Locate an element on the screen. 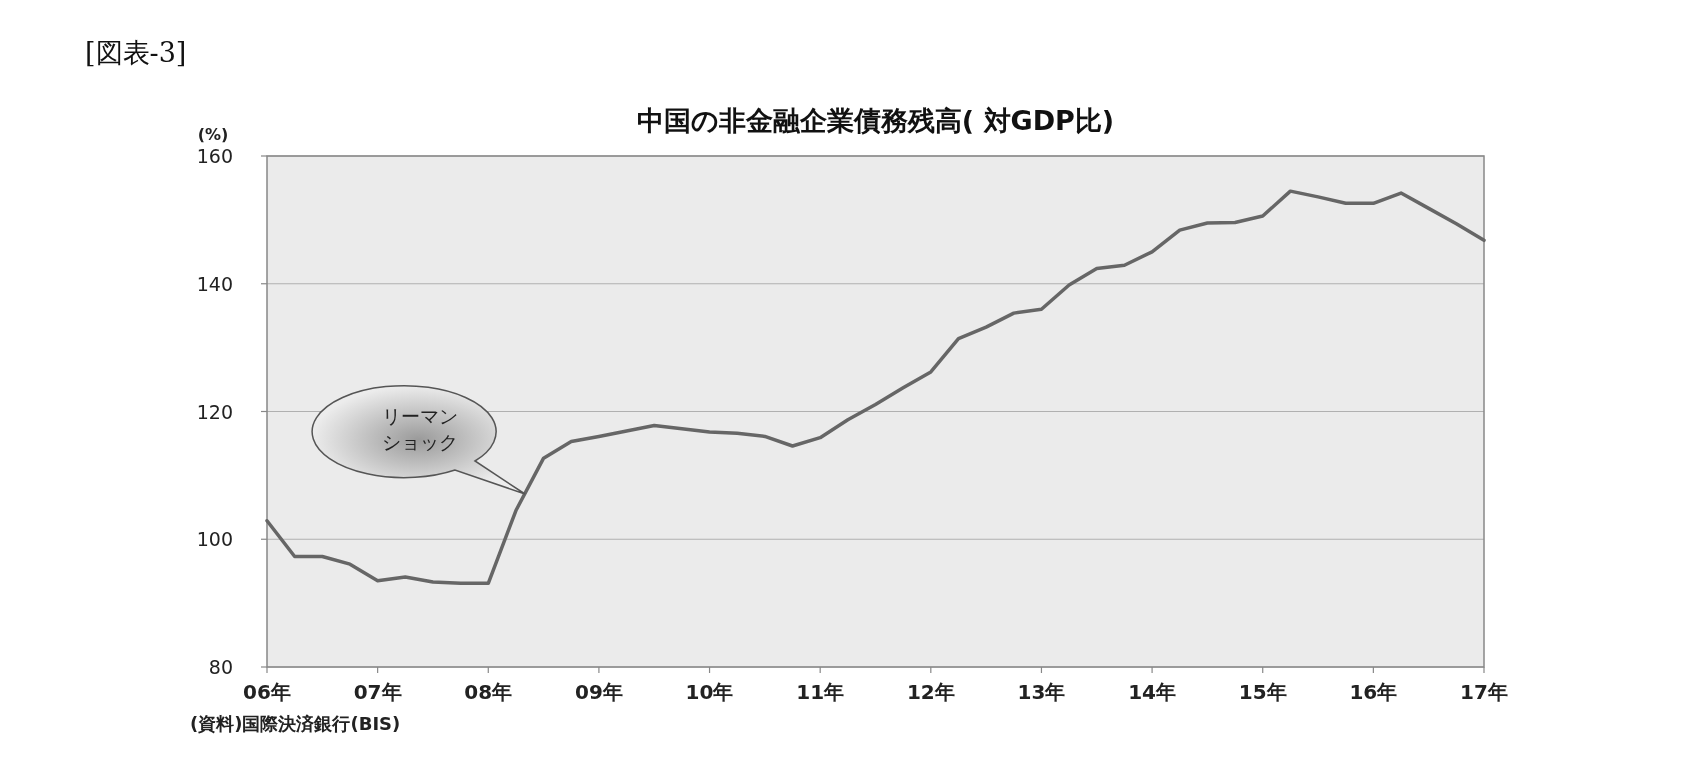 Image resolution: width=1699 pixels, height=767 pixels. text: [図表-3] is located at coordinates (136, 52).